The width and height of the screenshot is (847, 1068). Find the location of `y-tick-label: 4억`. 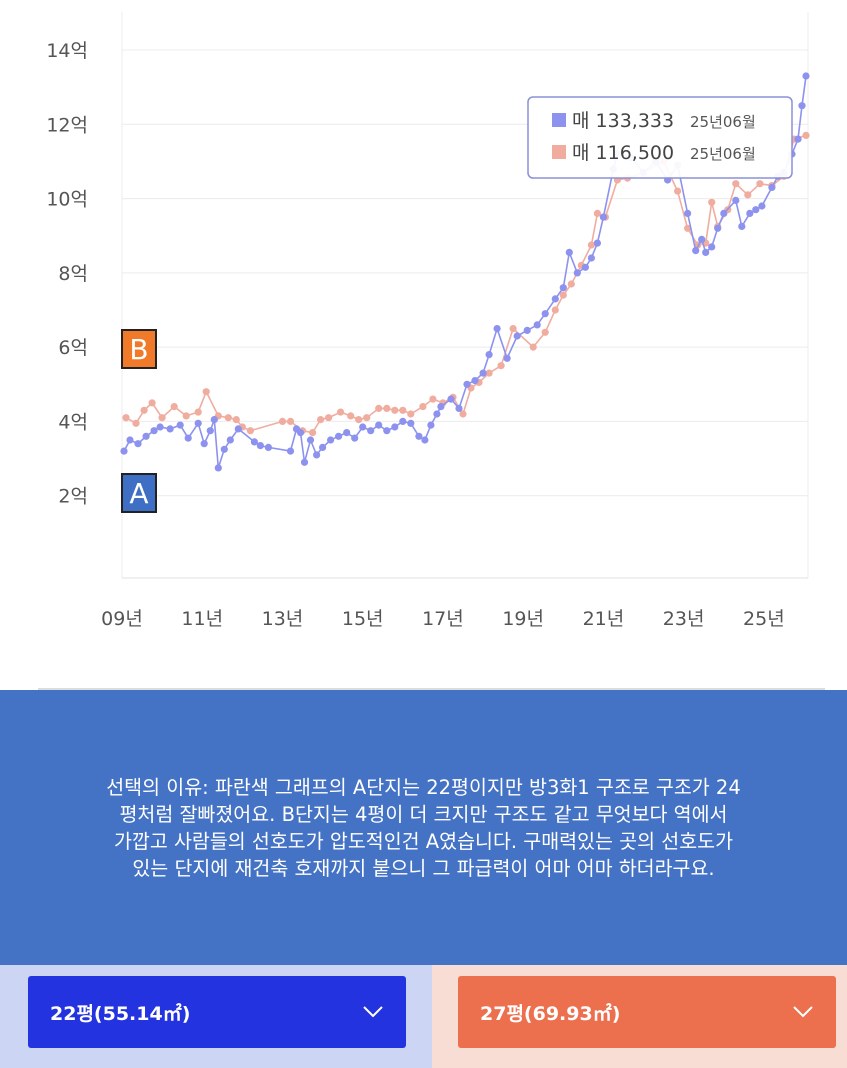

y-tick-label: 4억 is located at coordinates (73, 422).